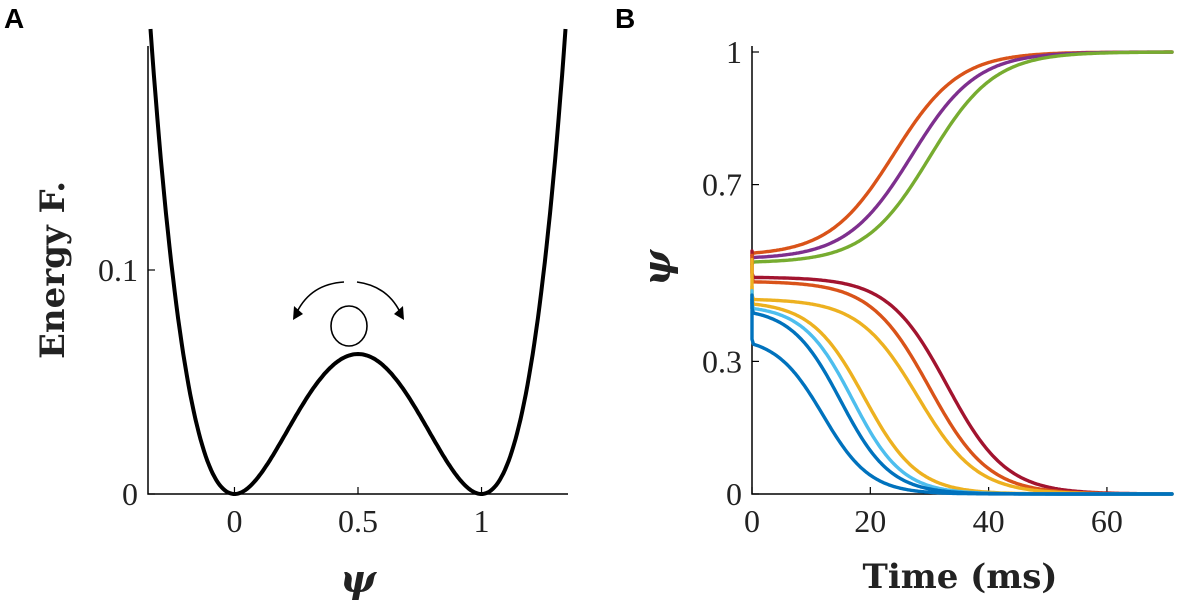 The image size is (1181, 606). Describe the element at coordinates (1107, 521) in the screenshot. I see `x-tick-label: 60` at that location.